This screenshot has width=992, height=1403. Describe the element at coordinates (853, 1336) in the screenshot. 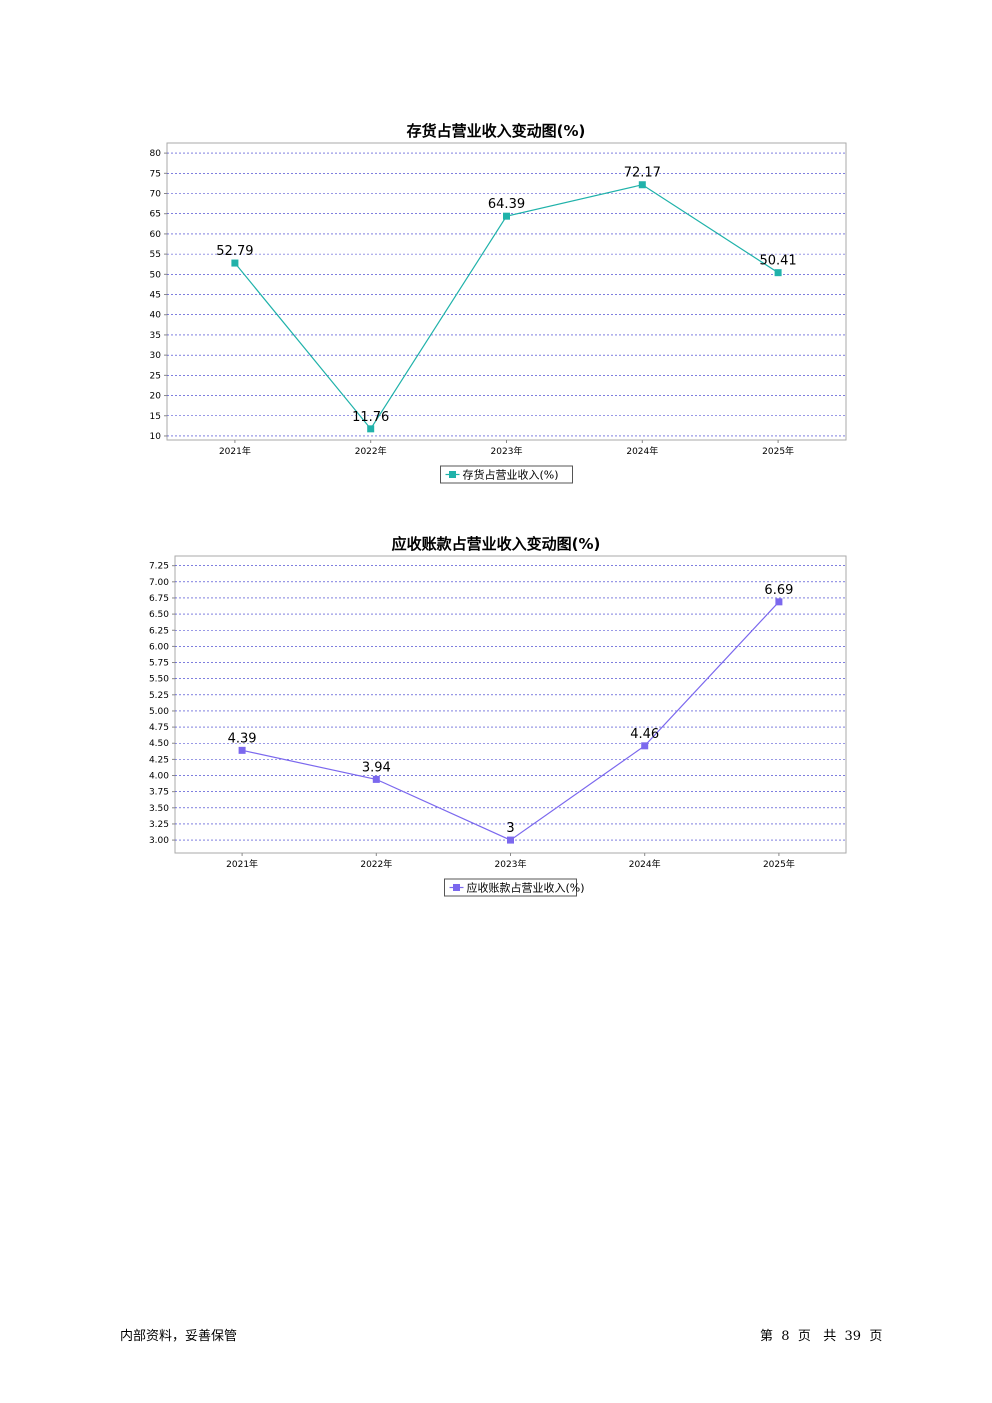

I see `footer-page-total: 39` at that location.